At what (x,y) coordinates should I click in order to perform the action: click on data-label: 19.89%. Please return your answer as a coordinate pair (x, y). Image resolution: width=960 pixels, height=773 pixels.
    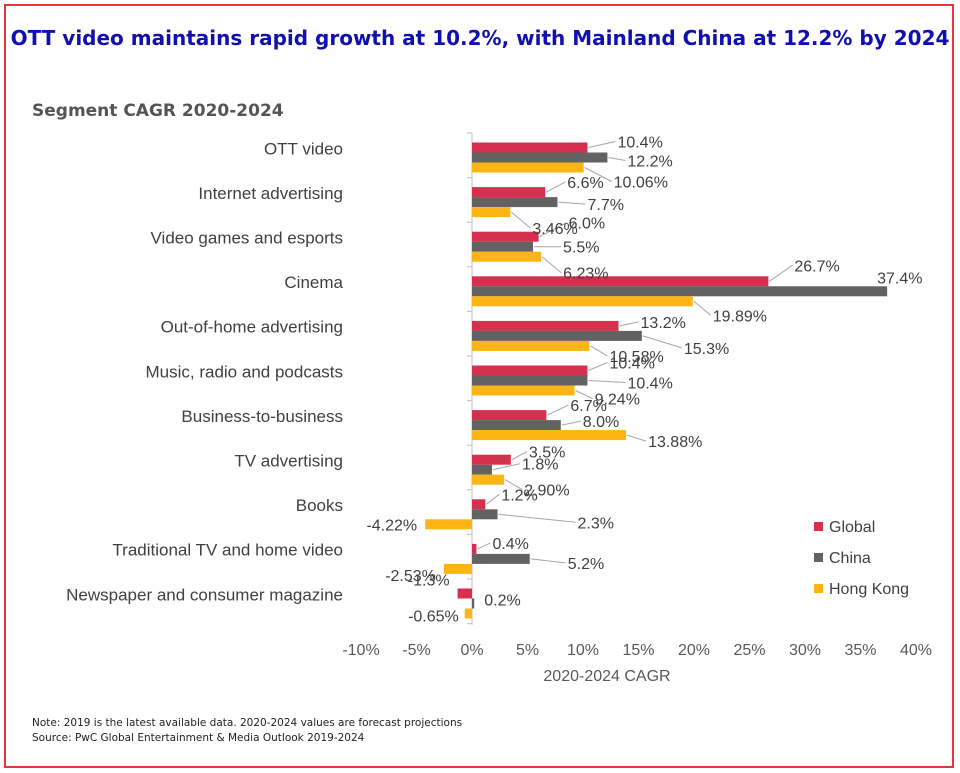
    Looking at the image, I should click on (740, 316).